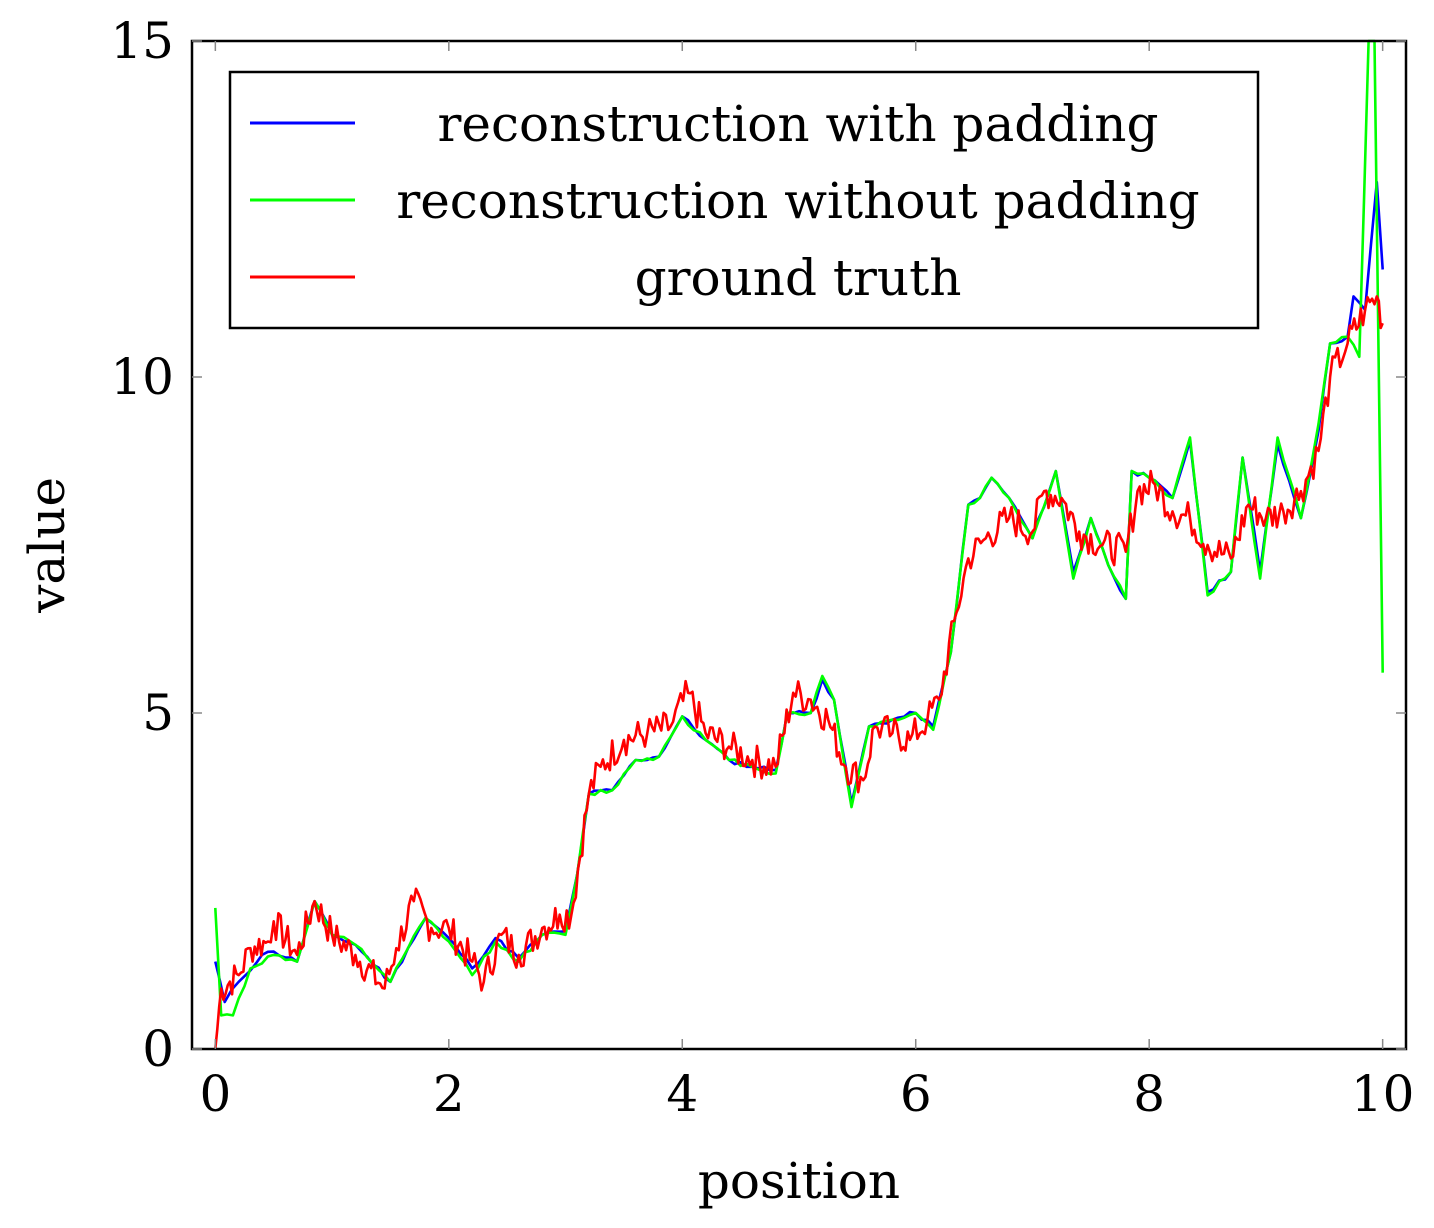  Describe the element at coordinates (916, 1094) in the screenshot. I see `x-tick-label: 6` at that location.